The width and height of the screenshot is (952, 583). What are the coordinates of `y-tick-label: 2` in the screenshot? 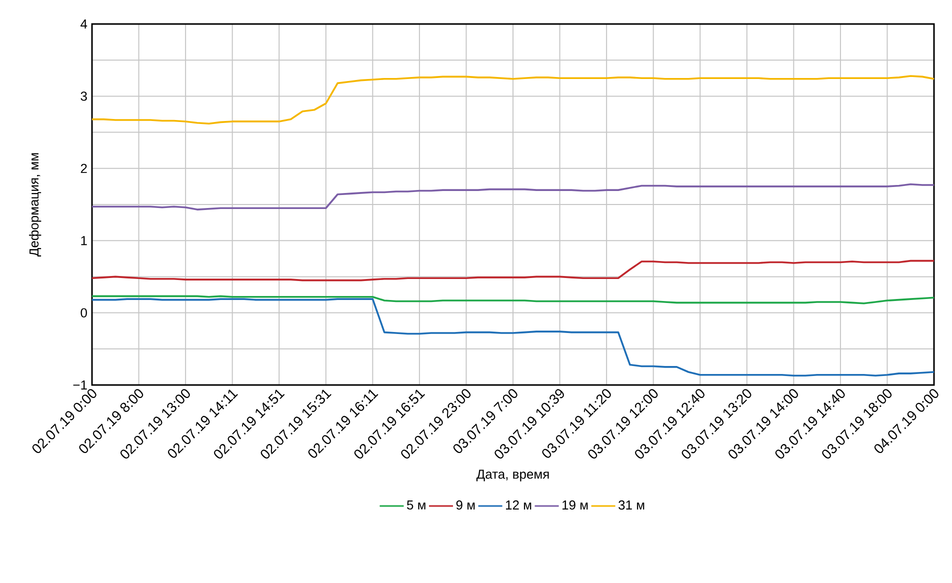 It's located at (83, 168).